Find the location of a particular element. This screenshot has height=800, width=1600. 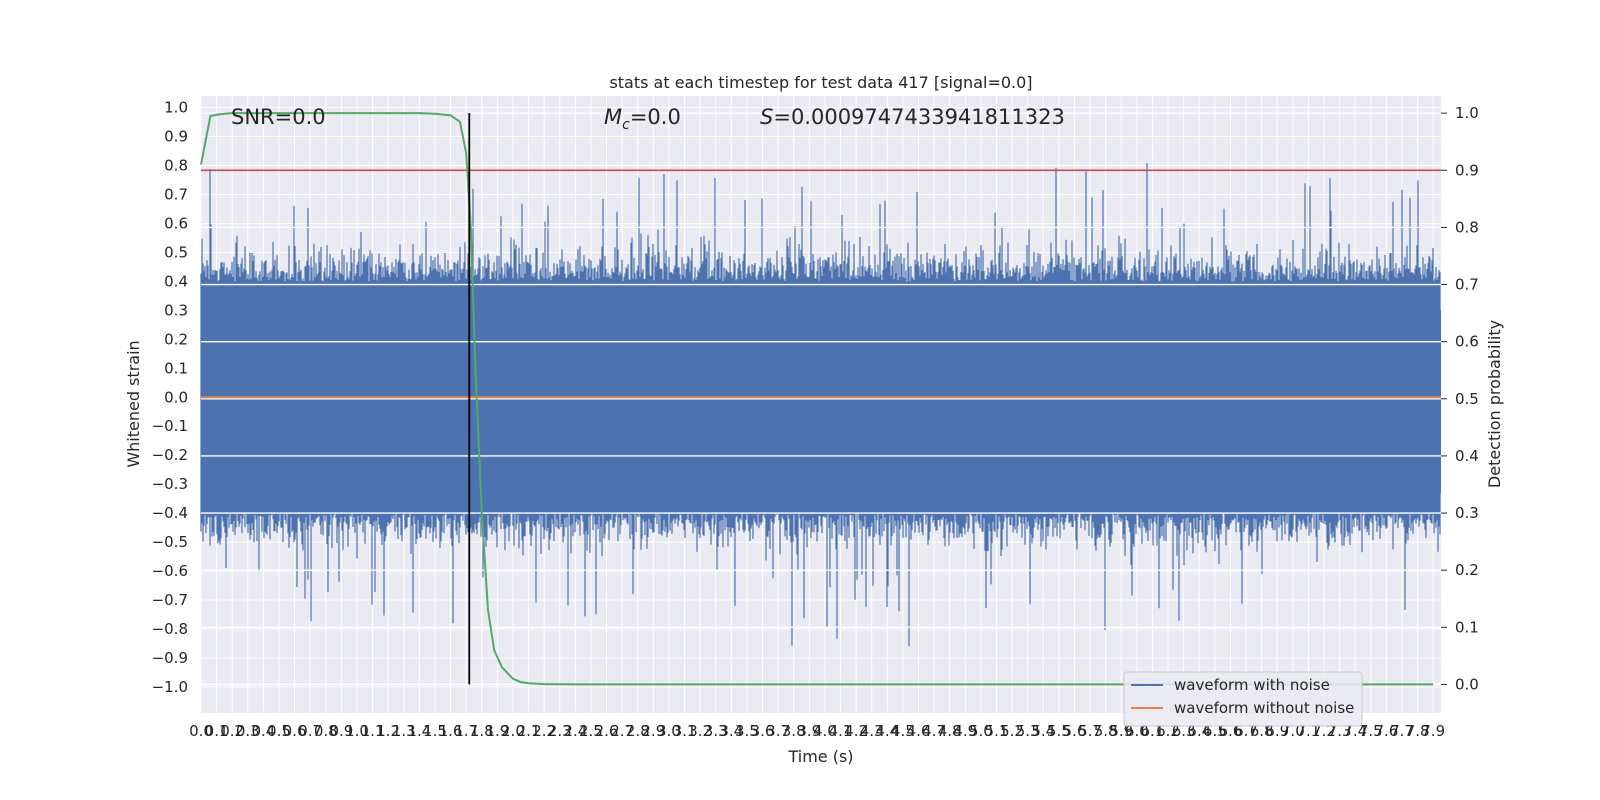

y-tick-label: −0.6 is located at coordinates (170, 571).